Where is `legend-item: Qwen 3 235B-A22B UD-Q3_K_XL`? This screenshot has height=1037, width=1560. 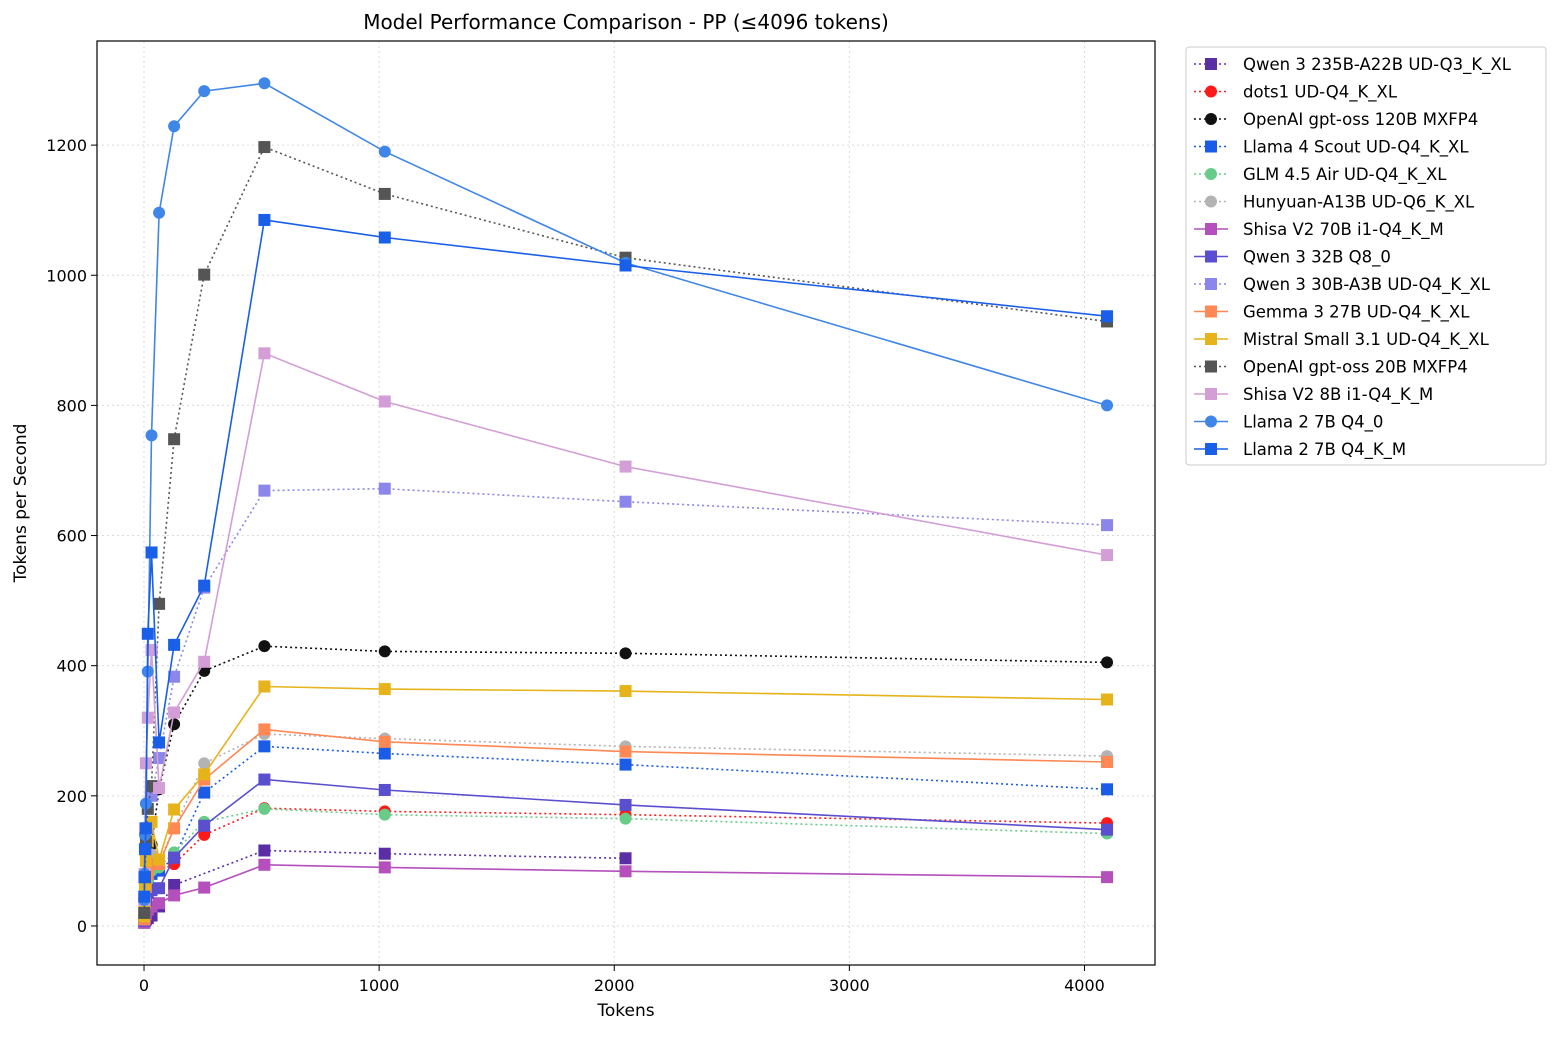
legend-item: Qwen 3 235B-A22B UD-Q3_K_XL is located at coordinates (1353, 65).